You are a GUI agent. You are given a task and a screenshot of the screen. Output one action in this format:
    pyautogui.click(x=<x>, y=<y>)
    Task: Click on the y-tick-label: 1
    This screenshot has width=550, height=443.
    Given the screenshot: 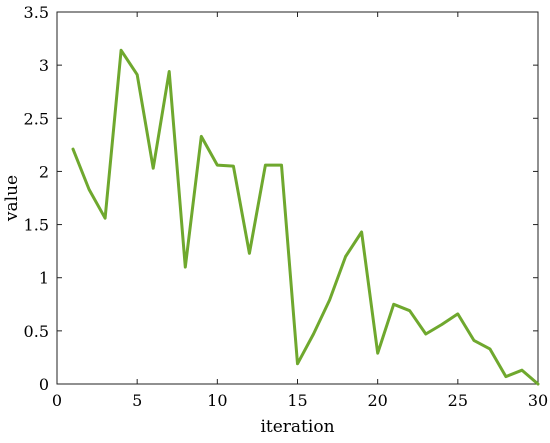 What is the action you would take?
    pyautogui.click(x=44, y=278)
    